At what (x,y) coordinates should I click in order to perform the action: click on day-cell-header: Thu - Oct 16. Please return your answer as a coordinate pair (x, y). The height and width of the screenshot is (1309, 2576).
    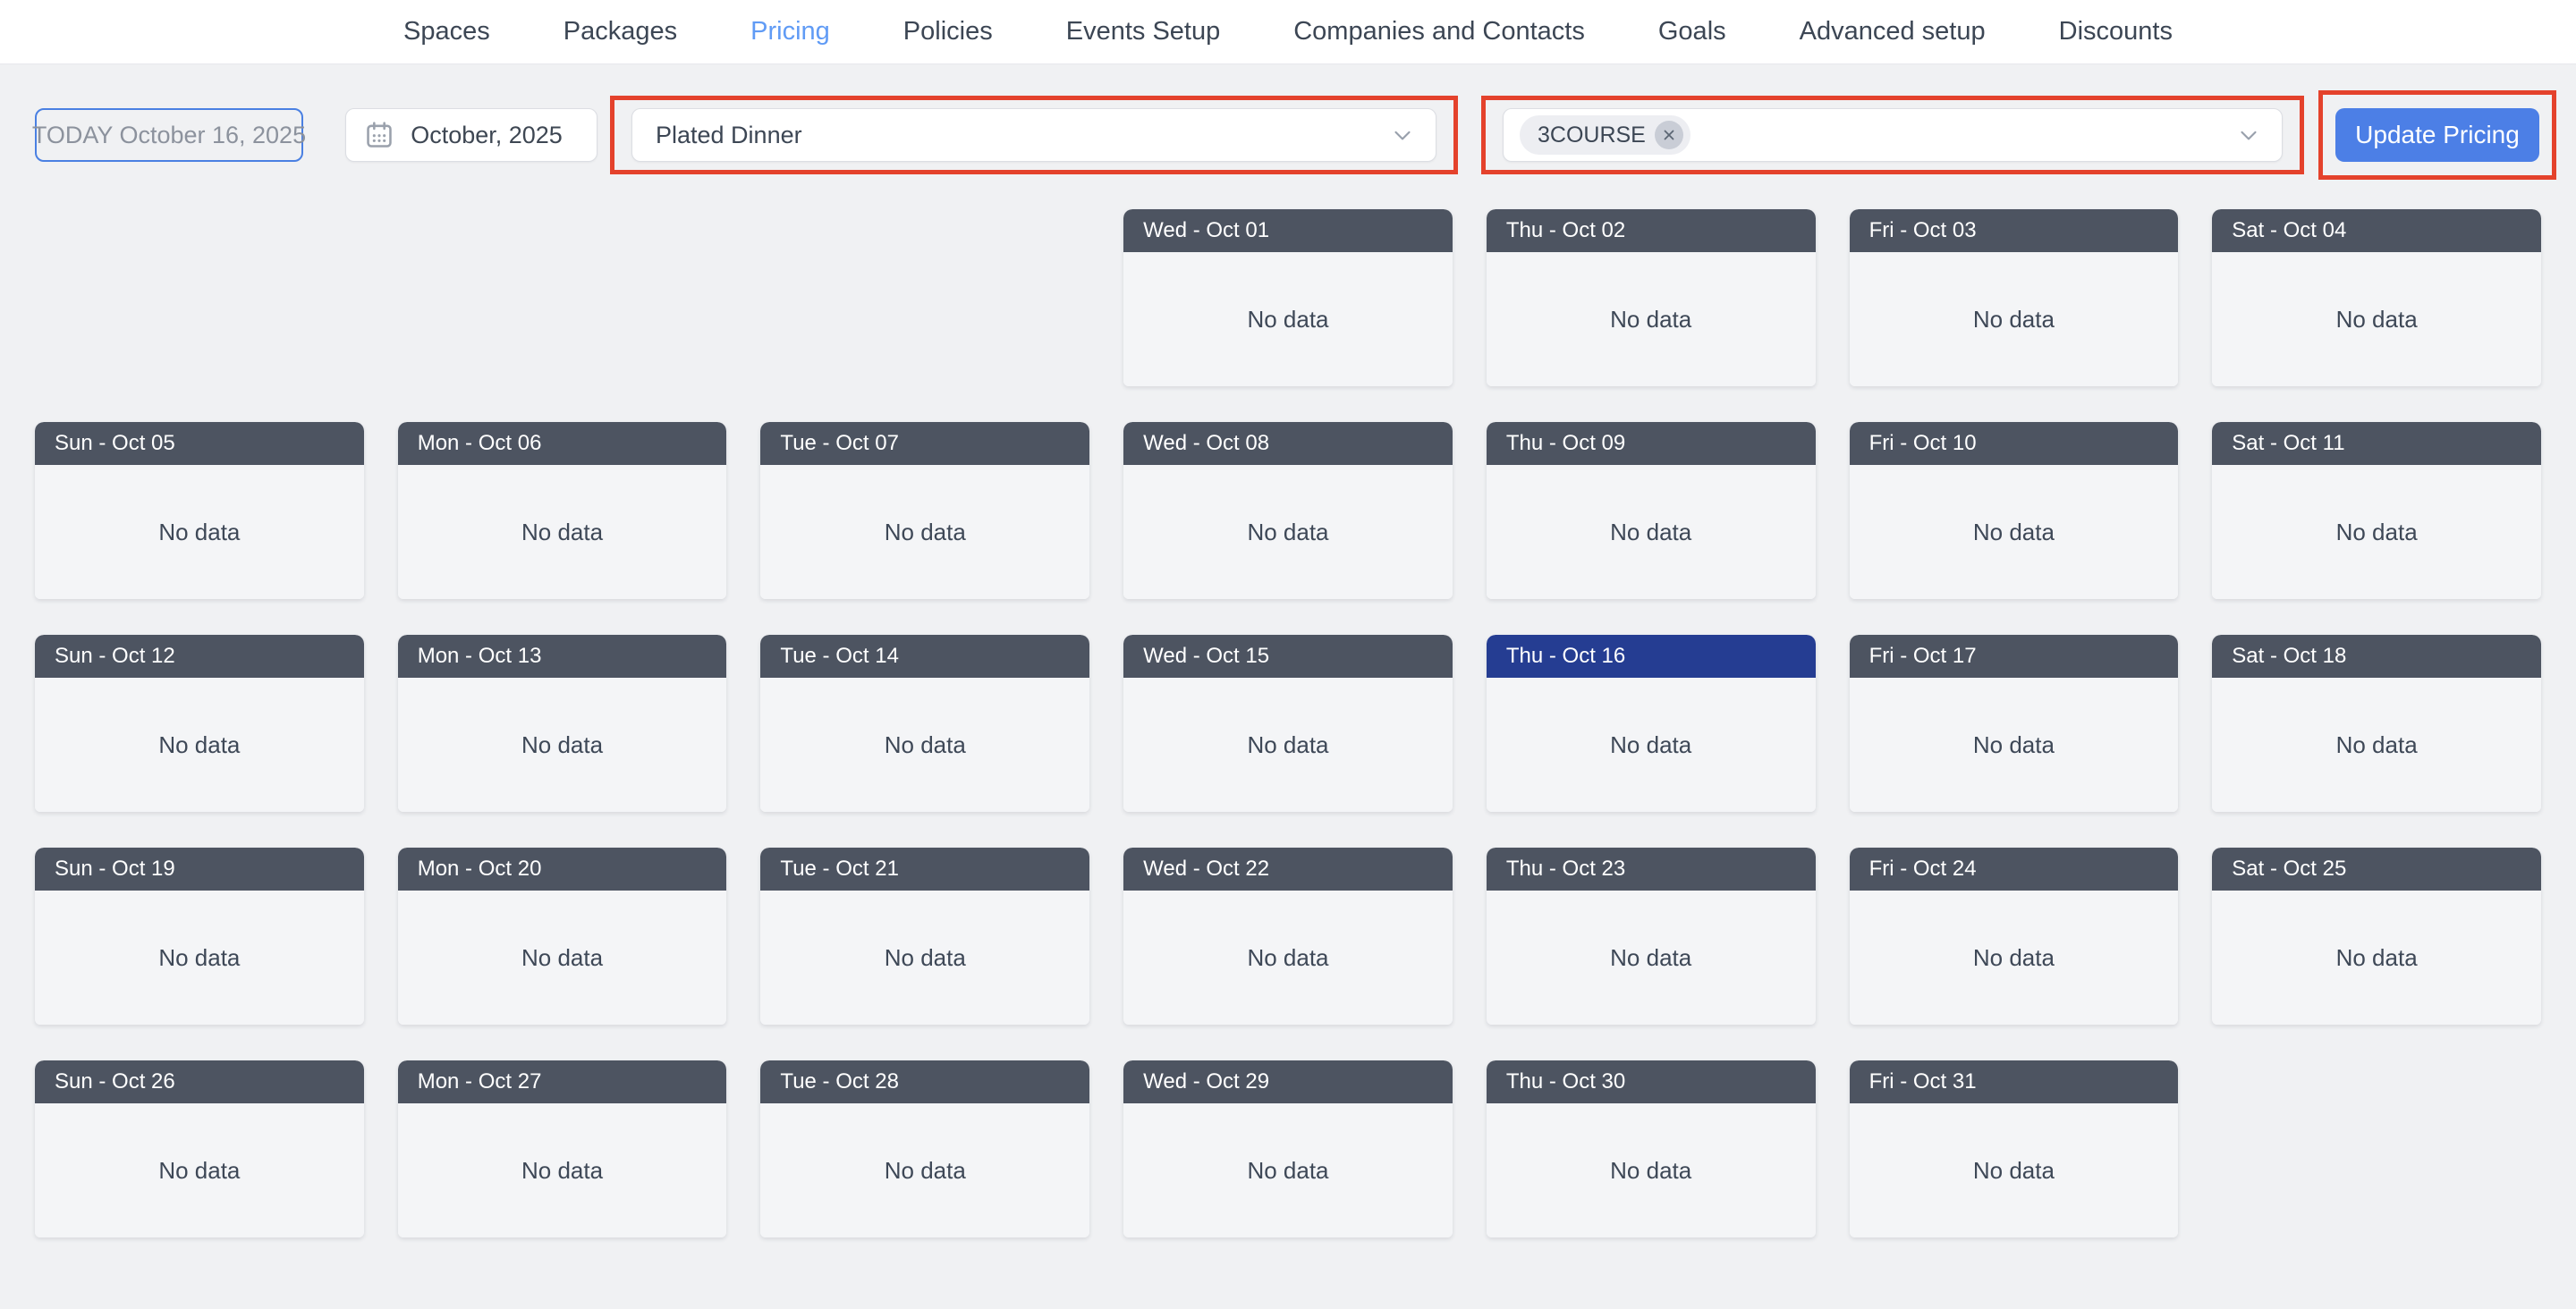
    Looking at the image, I should click on (1651, 656).